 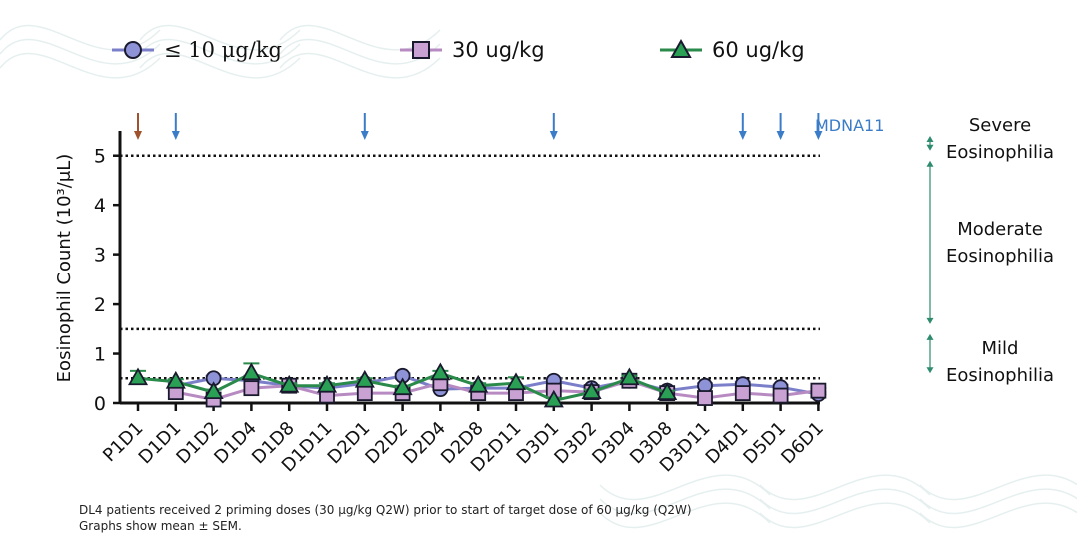 What do you see at coordinates (758, 50) in the screenshot?
I see `legend-label: 60 ug/kg` at bounding box center [758, 50].